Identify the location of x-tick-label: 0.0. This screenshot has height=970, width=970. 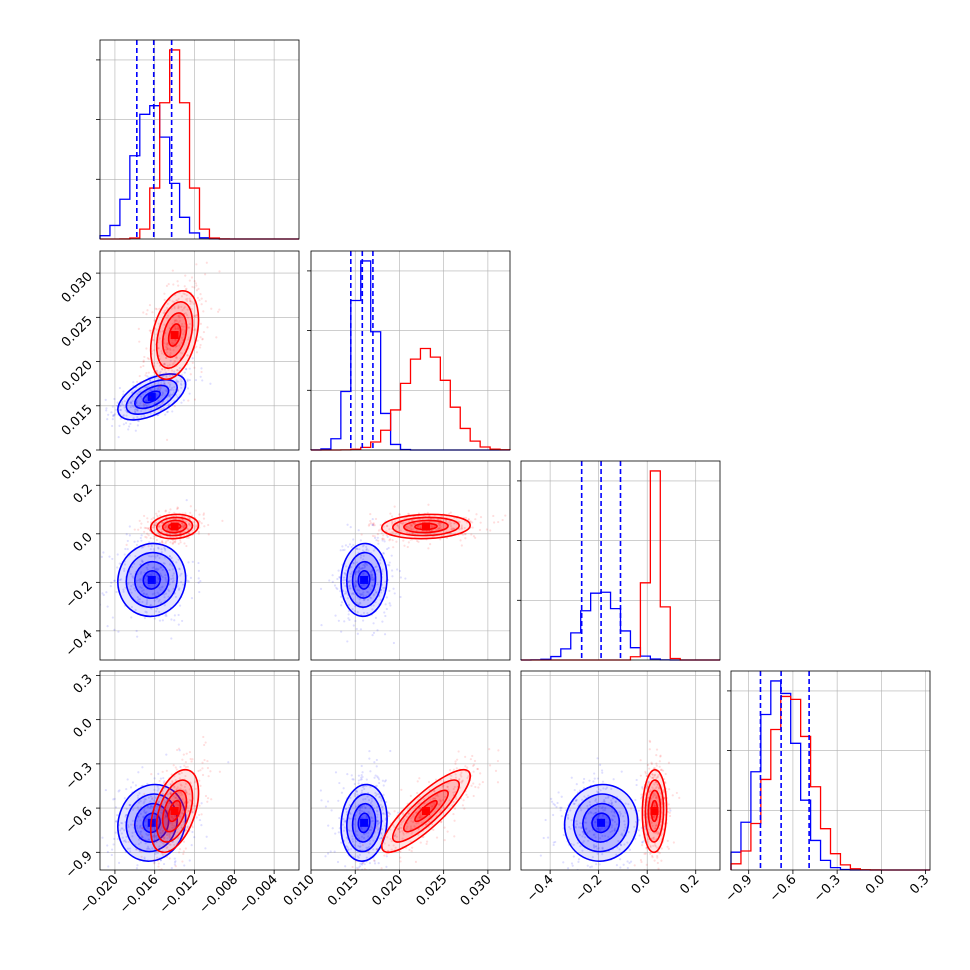
(641, 884).